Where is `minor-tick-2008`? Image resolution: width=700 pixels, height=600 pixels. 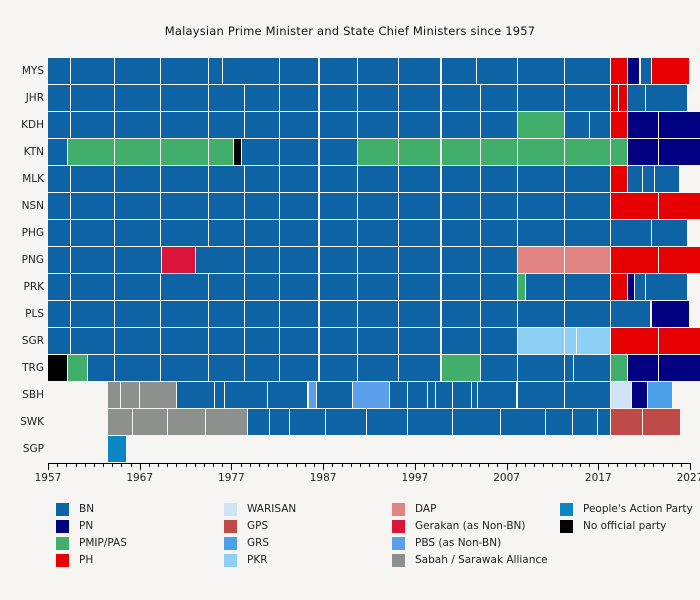
minor-tick-2008 is located at coordinates (516, 465).